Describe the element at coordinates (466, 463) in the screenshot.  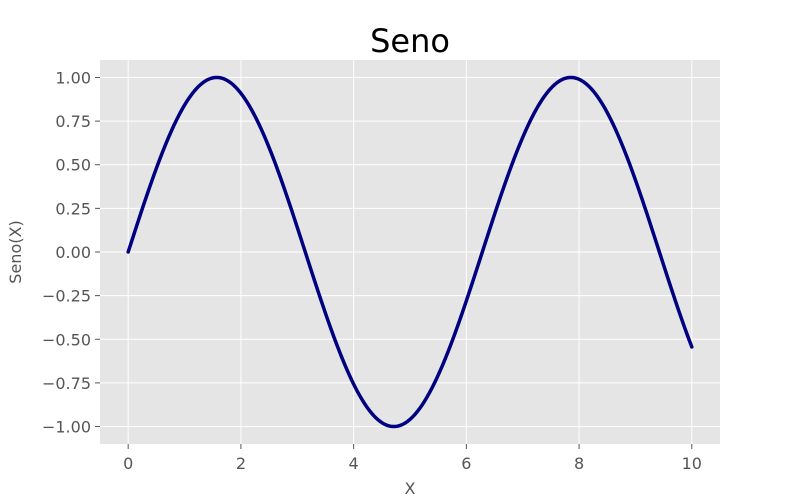
I see `x-tick-label: 6` at that location.